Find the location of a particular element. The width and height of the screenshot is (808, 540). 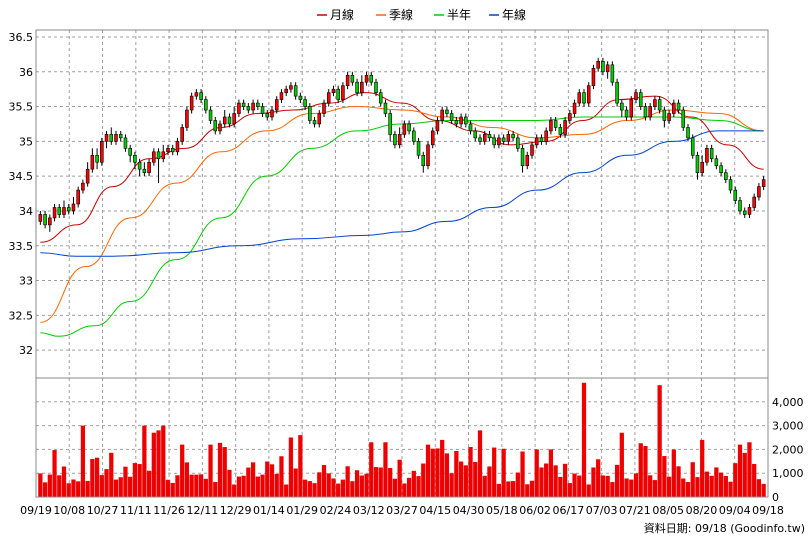

x-tick-label: 05/18 is located at coordinates (502, 510).